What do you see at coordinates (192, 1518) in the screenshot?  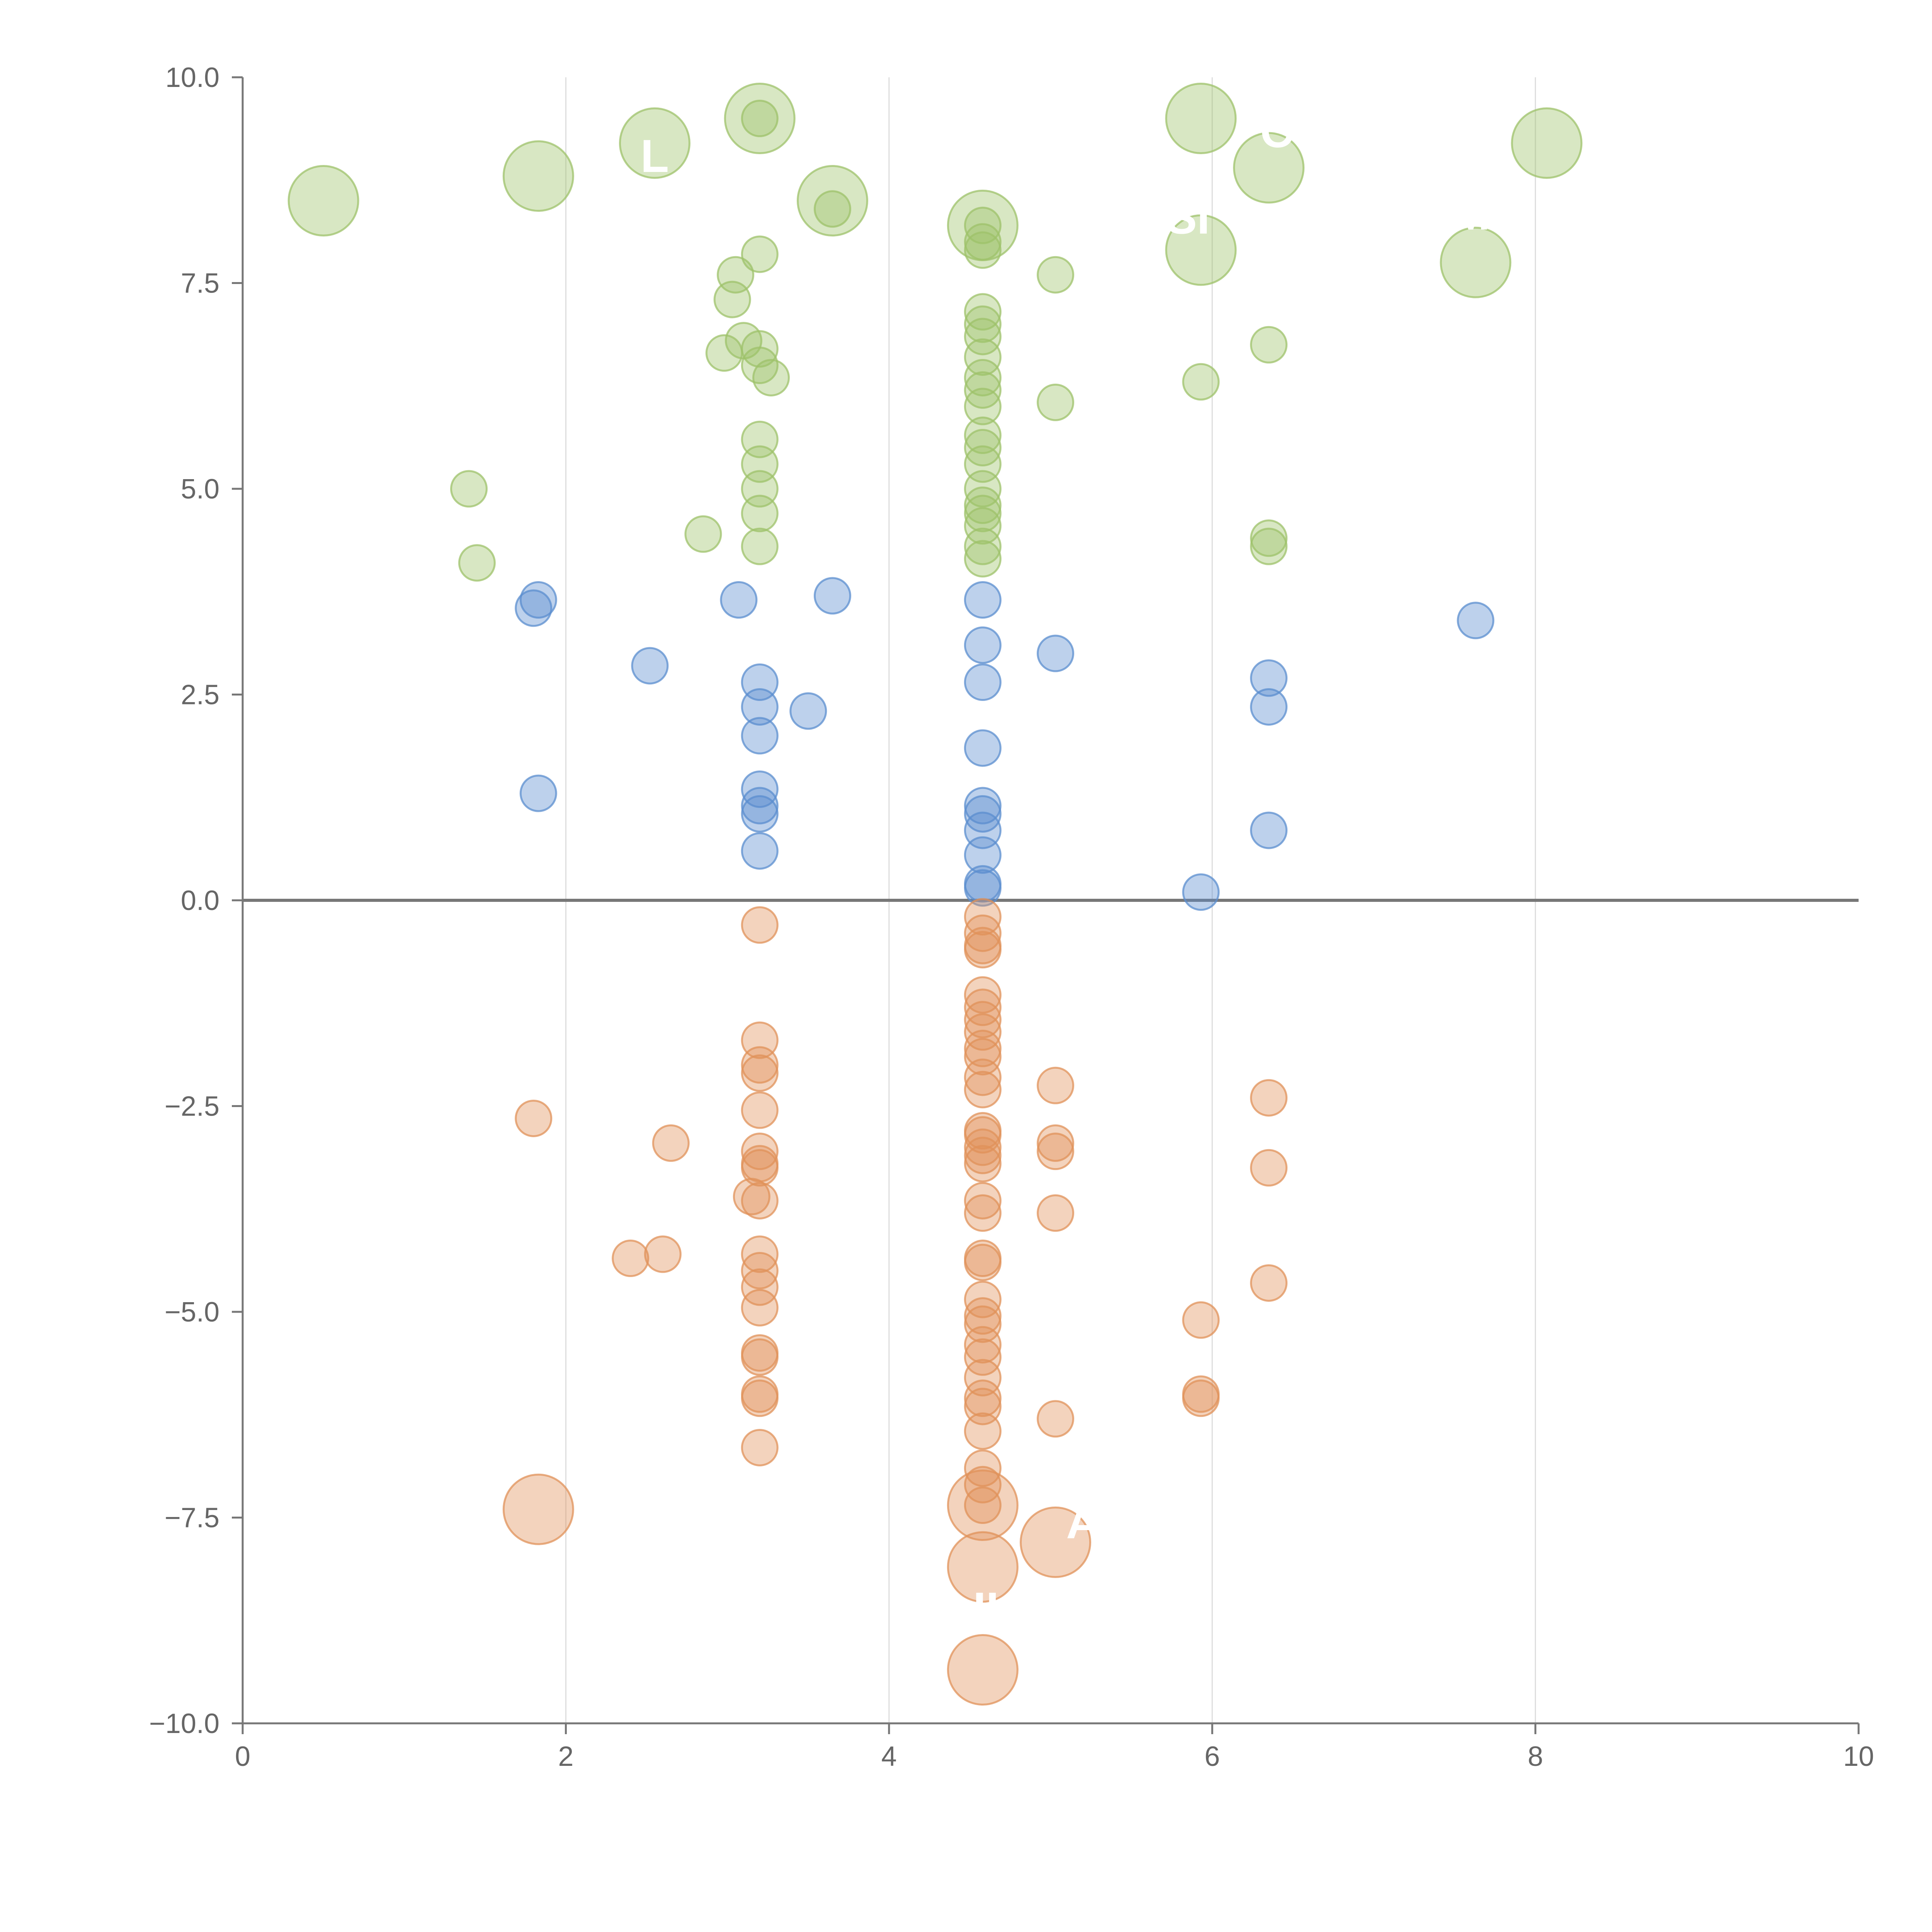 I see `y-tick-label: −7.5` at bounding box center [192, 1518].